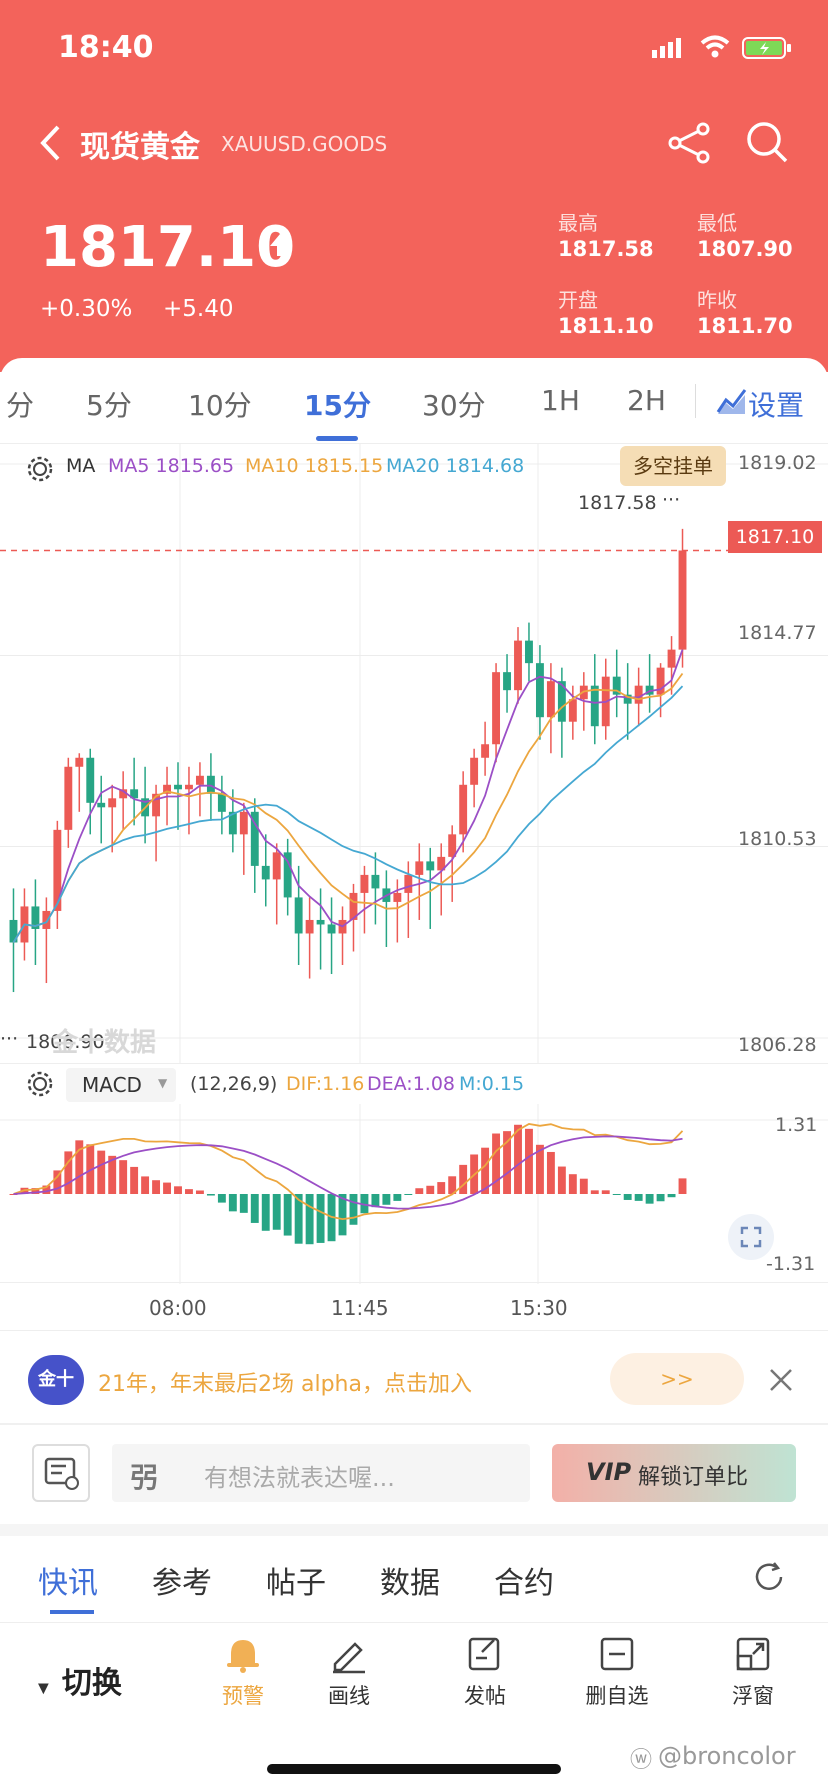 The image size is (828, 1792). What do you see at coordinates (121, 1085) in the screenshot?
I see `macd-selector: MACD ▼` at bounding box center [121, 1085].